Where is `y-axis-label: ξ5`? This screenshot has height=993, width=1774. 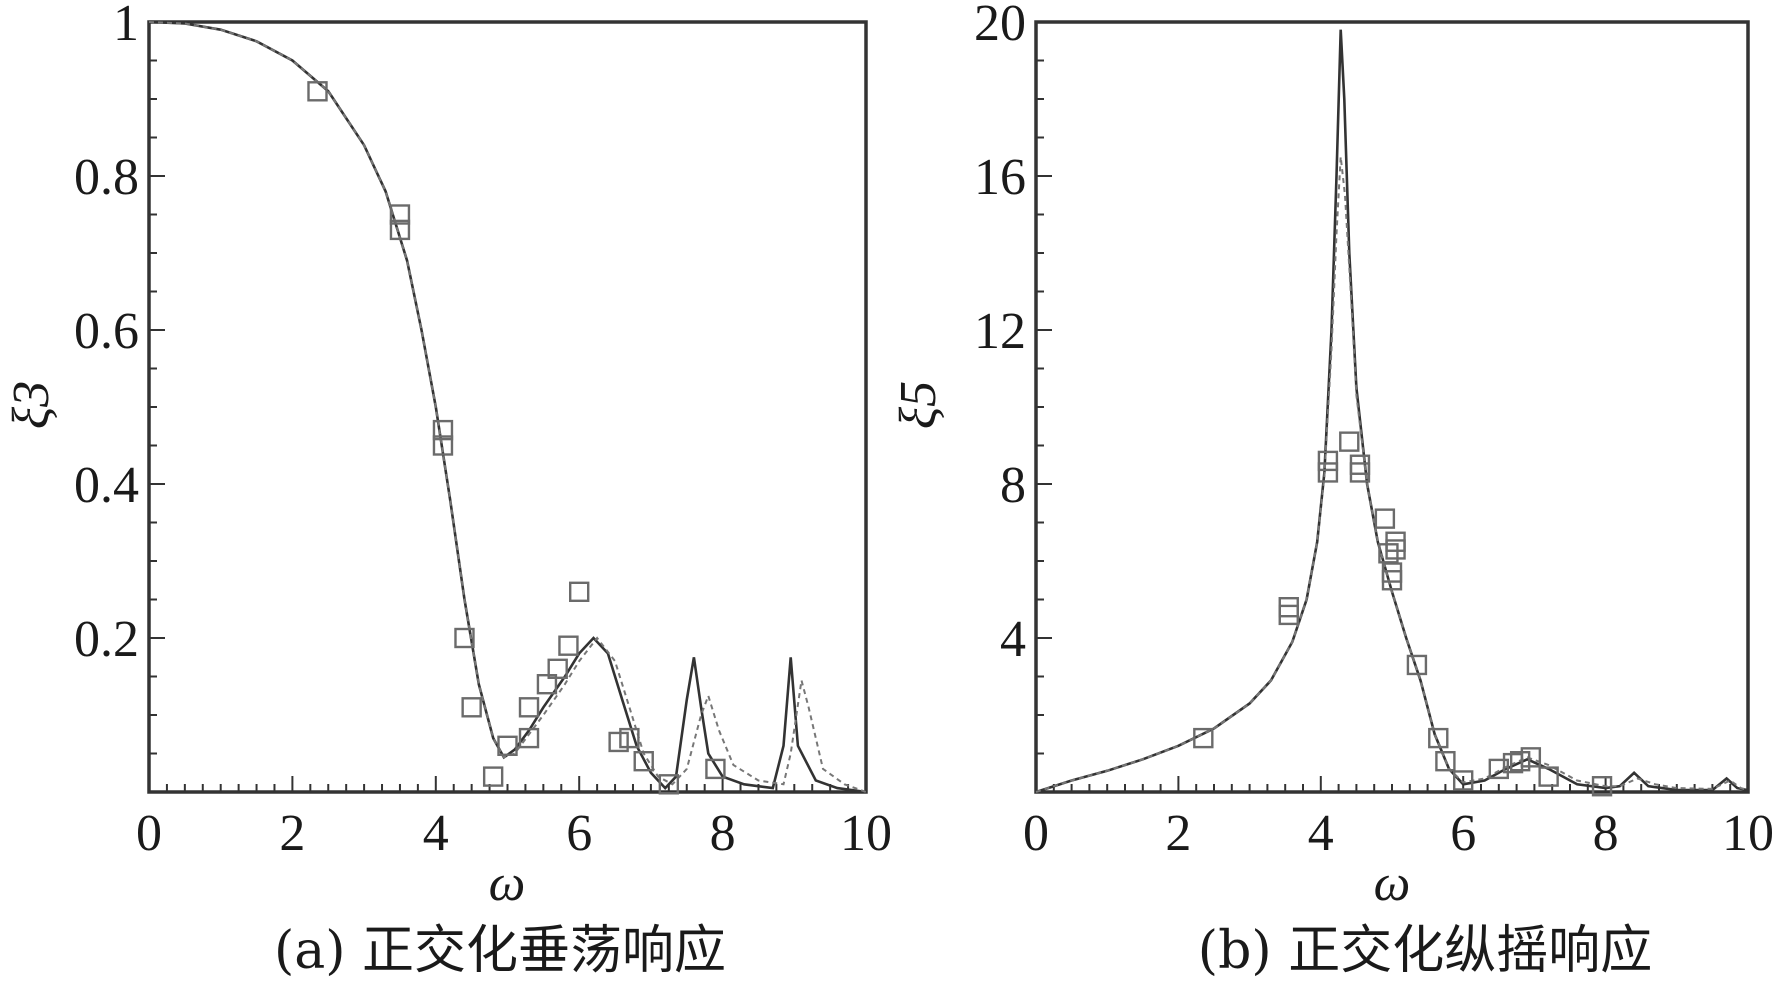
y-axis-label: ξ5 is located at coordinates (918, 405).